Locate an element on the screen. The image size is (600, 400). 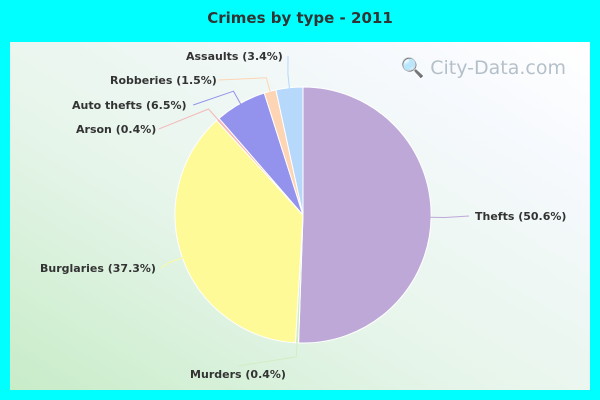
leader-line-assaults is located at coordinates (289, 72).